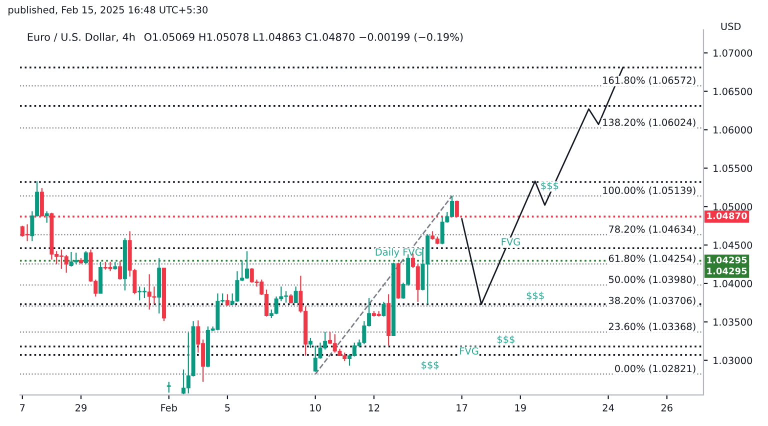 The width and height of the screenshot is (768, 426). I want to click on ref-line-label: 23.60% (1.03368), so click(652, 327).